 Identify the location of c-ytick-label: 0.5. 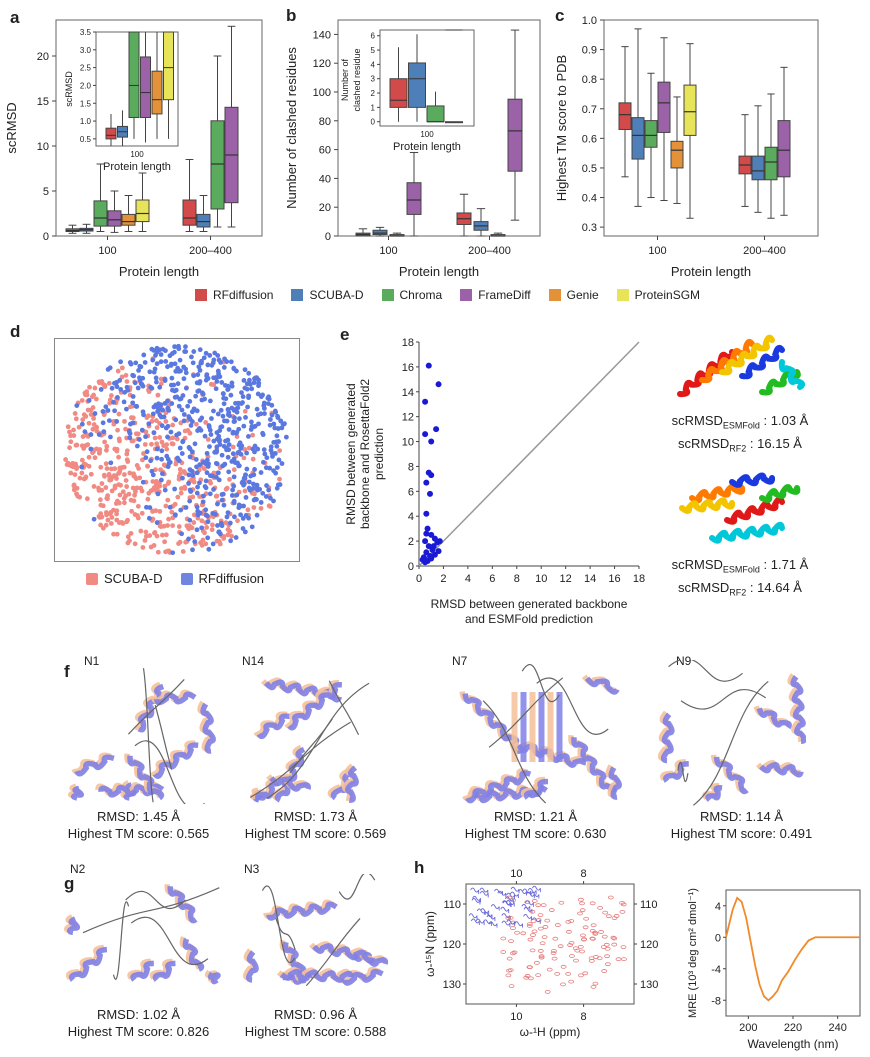
(589, 169).